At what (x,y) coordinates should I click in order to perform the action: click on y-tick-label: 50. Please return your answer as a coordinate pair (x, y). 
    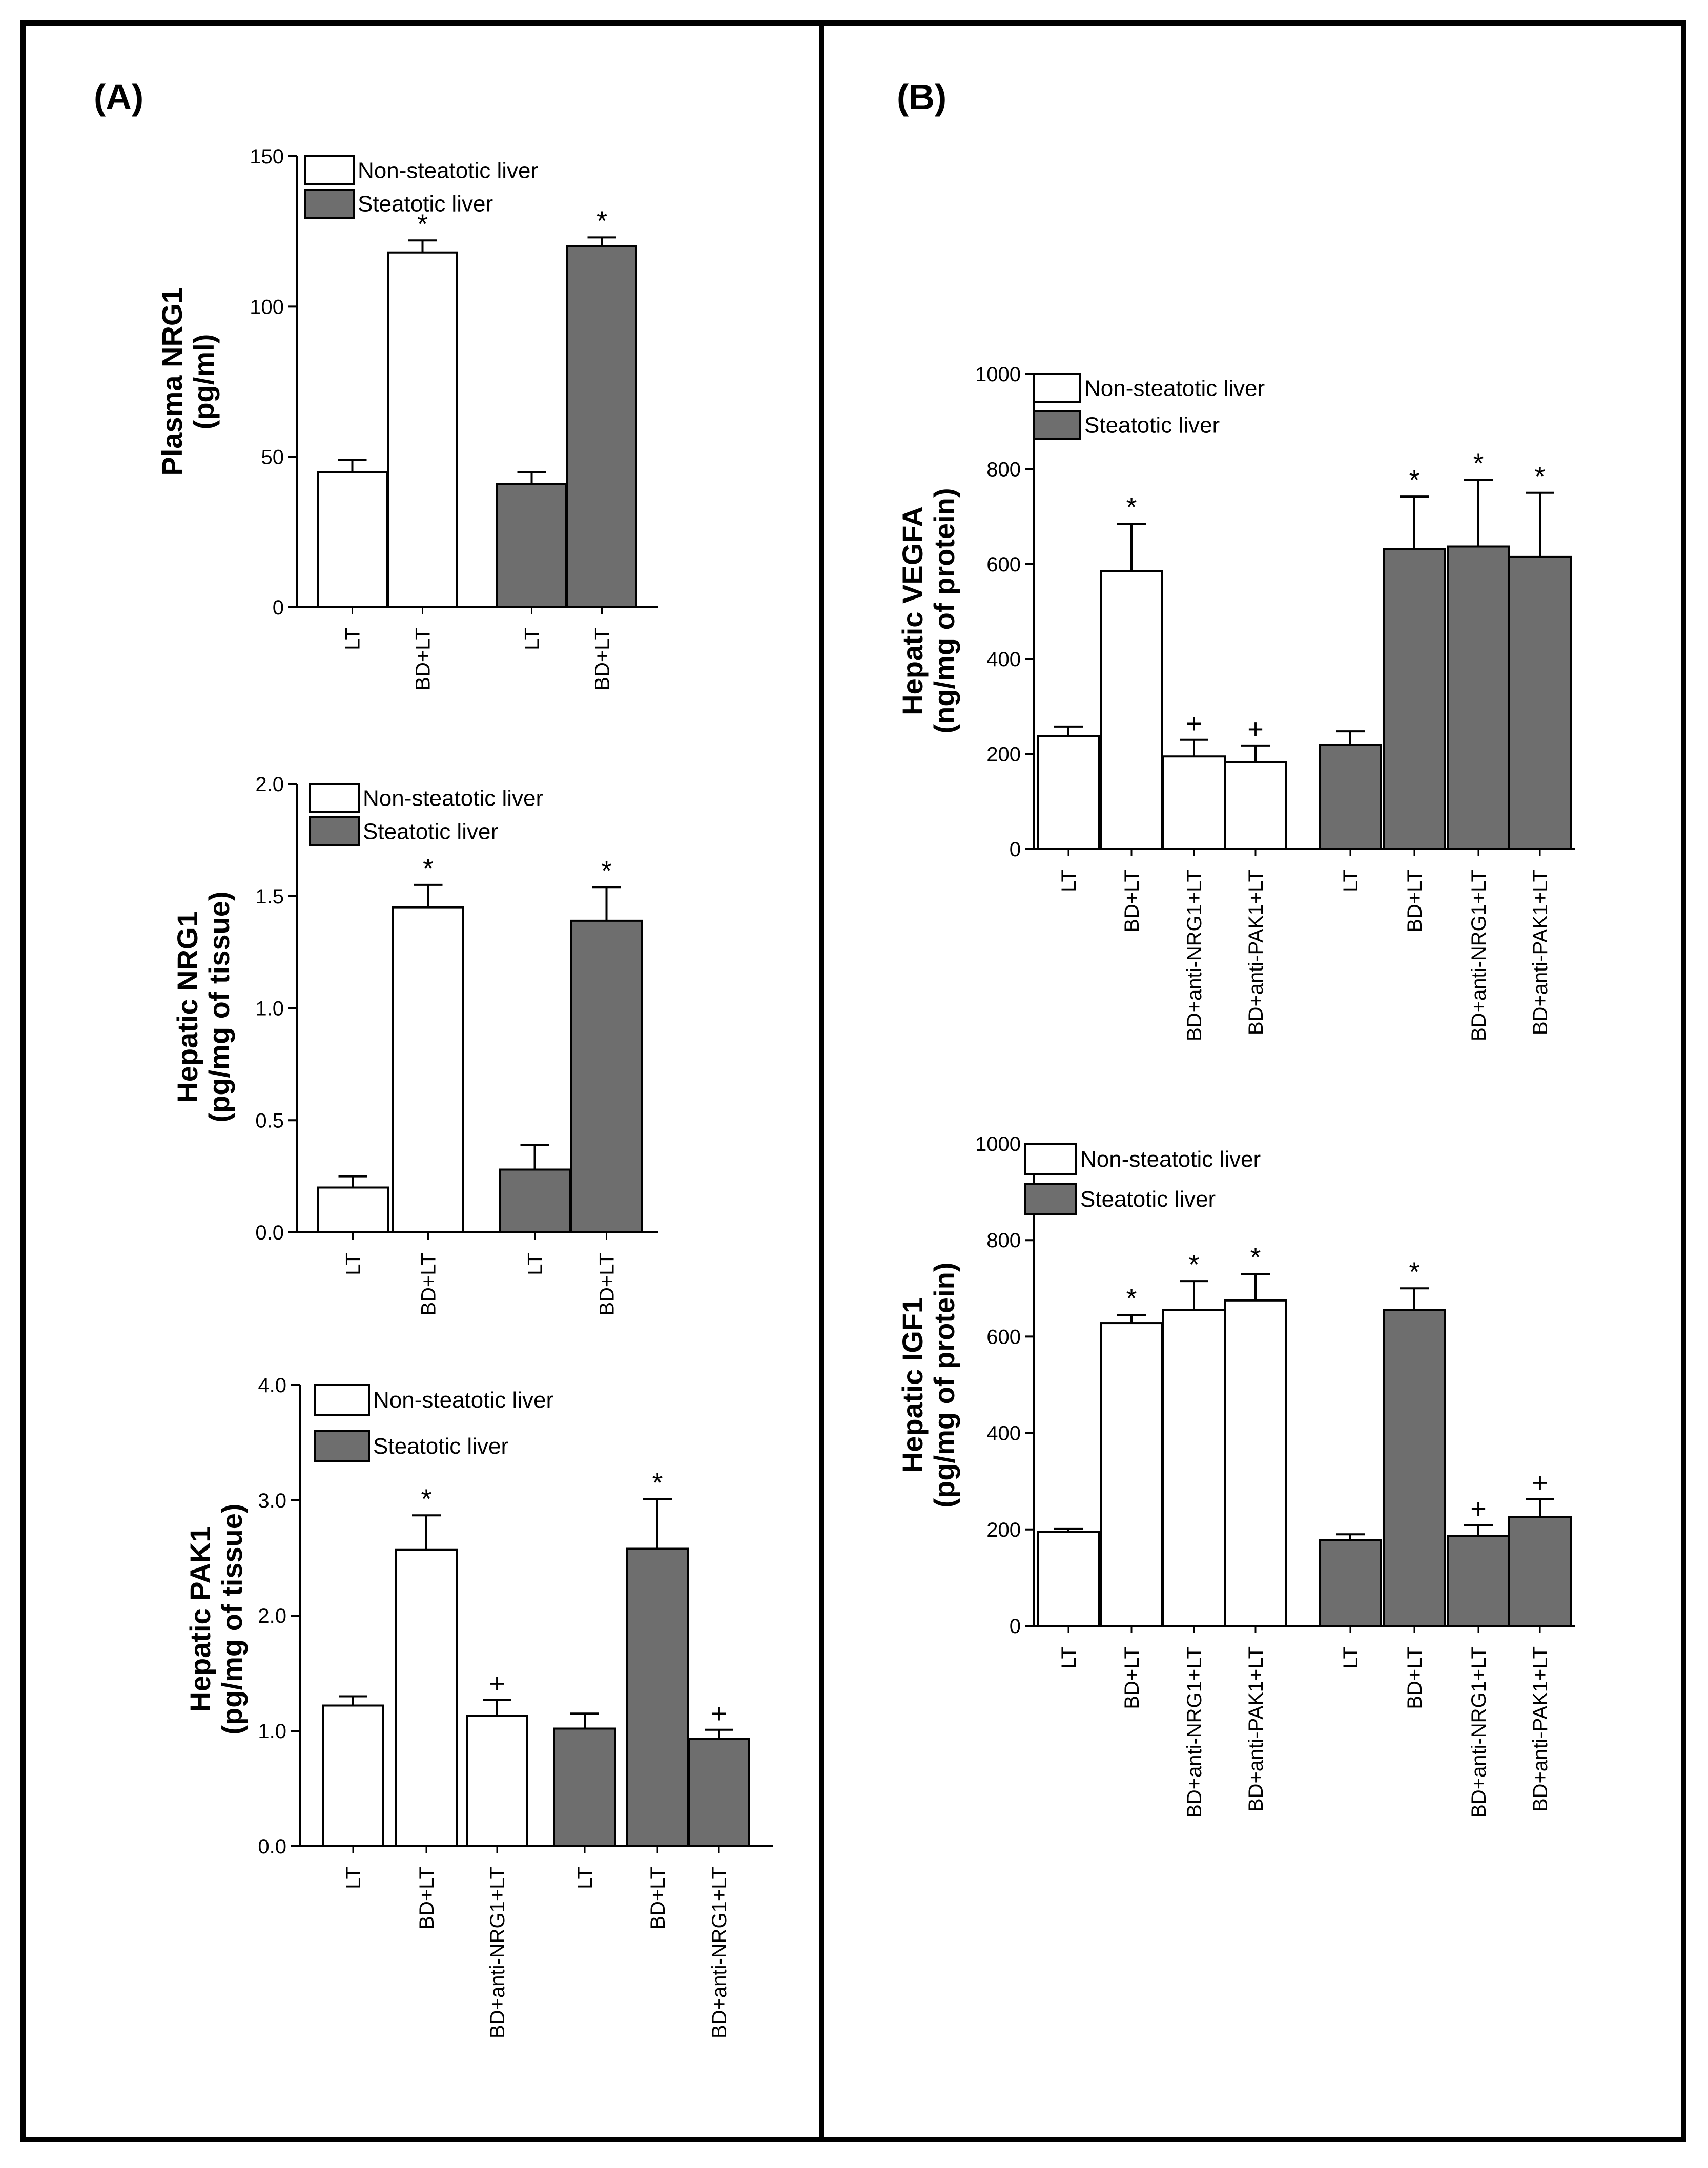
    Looking at the image, I should click on (273, 457).